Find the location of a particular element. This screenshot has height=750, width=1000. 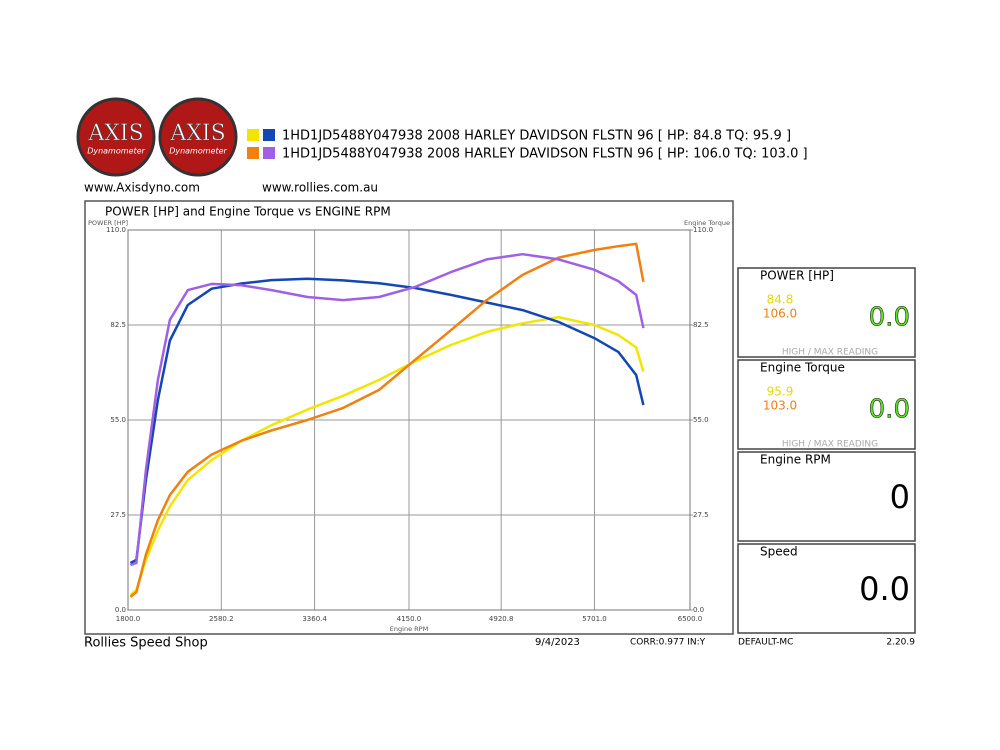

y-tick-label: 0.0 is located at coordinates (120, 610).